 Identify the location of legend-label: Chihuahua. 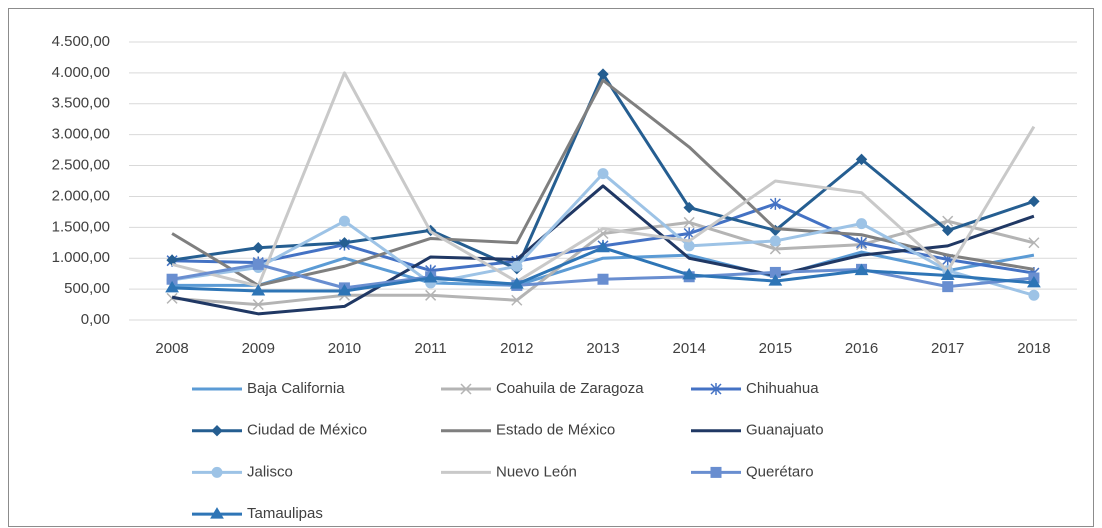
(782, 388).